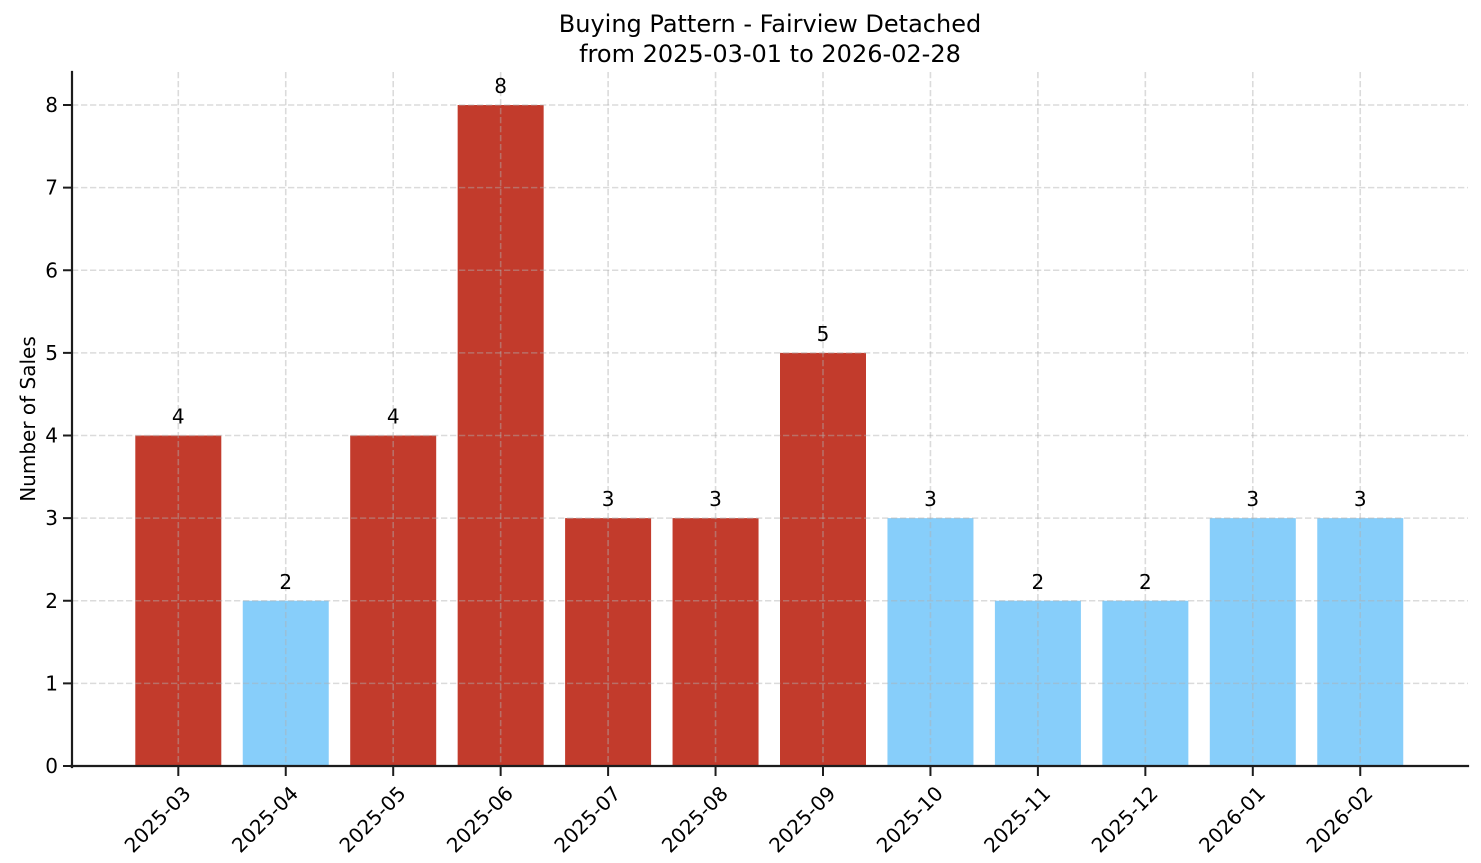 The width and height of the screenshot is (1481, 863). I want to click on y-tick-label-4: 4, so click(51, 436).